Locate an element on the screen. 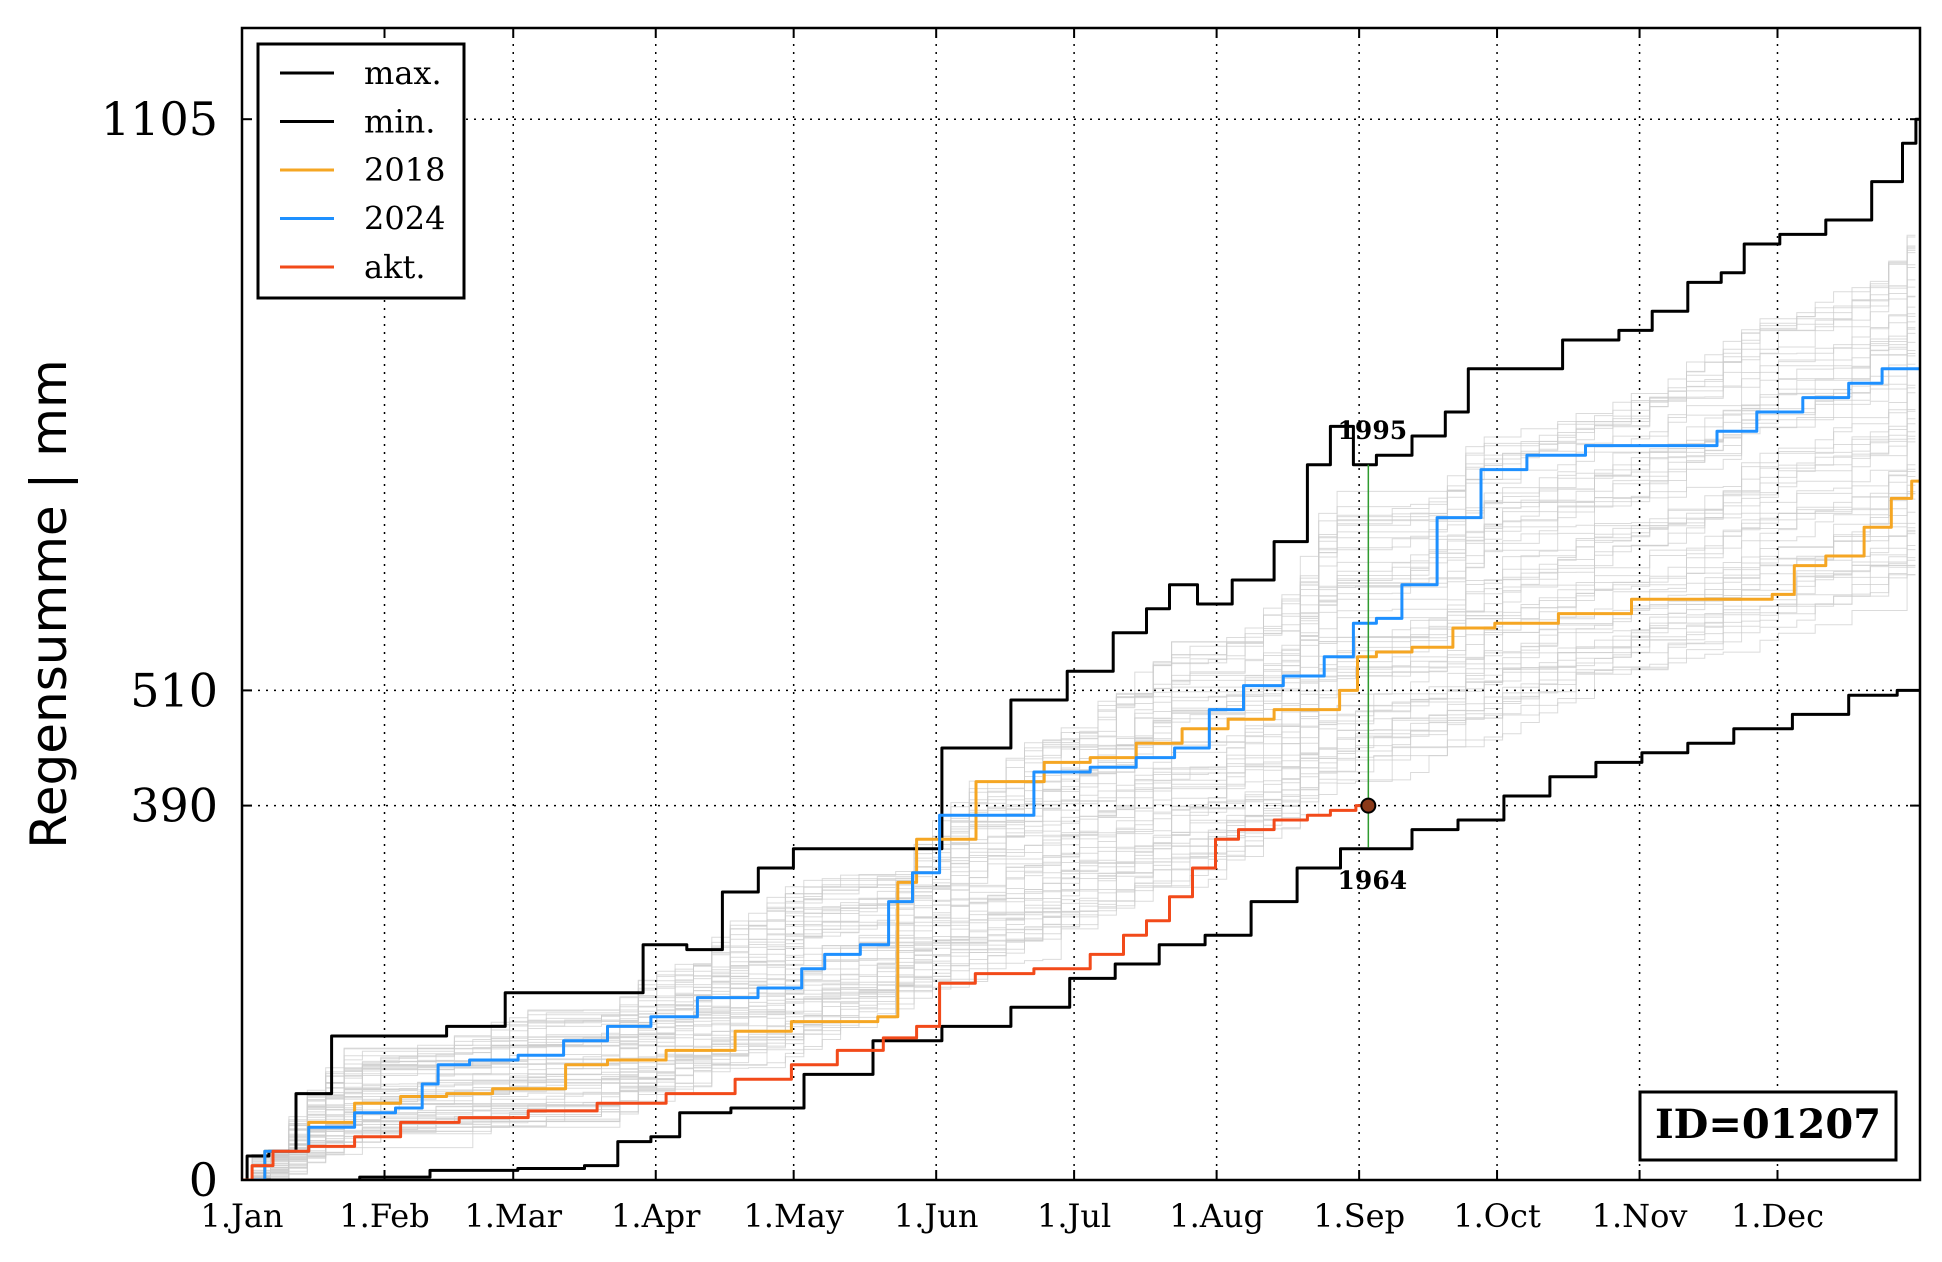  legend: max. min. 2018 2024 akt. is located at coordinates (361, 171).